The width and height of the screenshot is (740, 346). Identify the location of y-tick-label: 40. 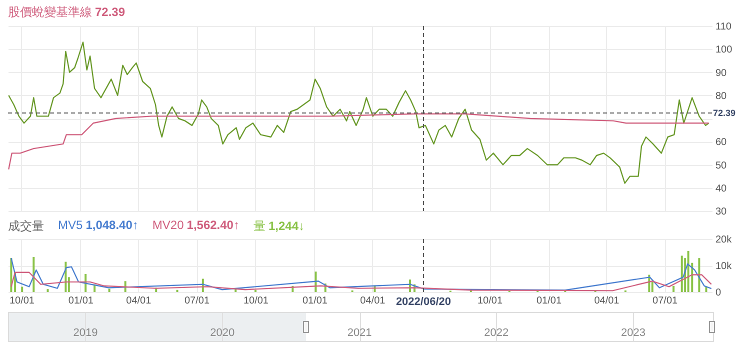
(722, 188).